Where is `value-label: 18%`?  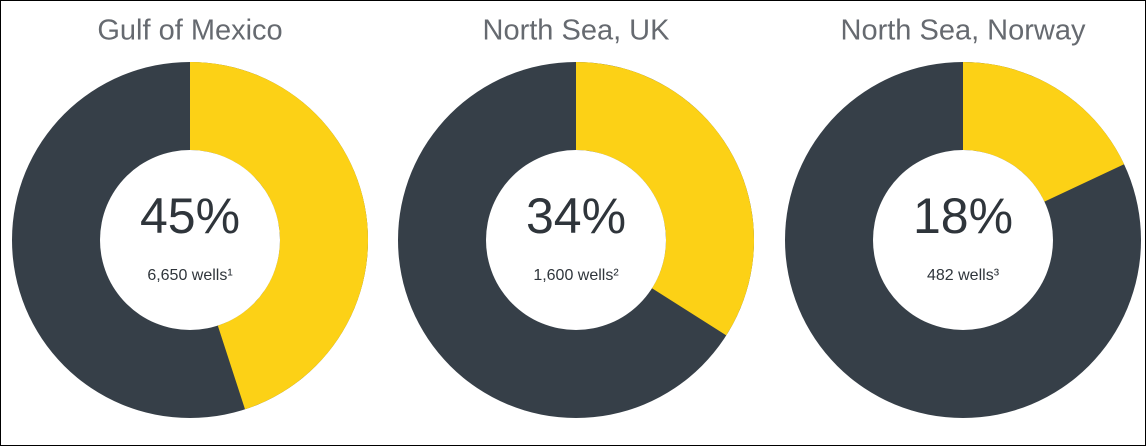
value-label: 18% is located at coordinates (963, 216).